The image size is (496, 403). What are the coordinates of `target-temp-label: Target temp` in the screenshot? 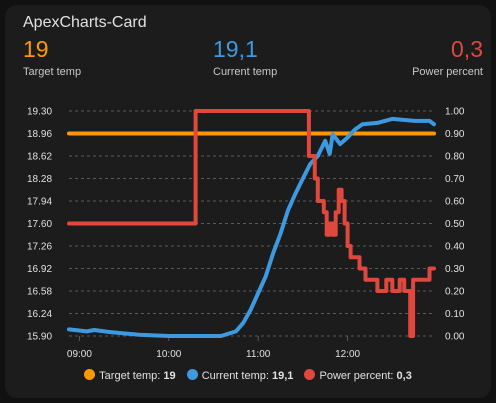 It's located at (52, 72).